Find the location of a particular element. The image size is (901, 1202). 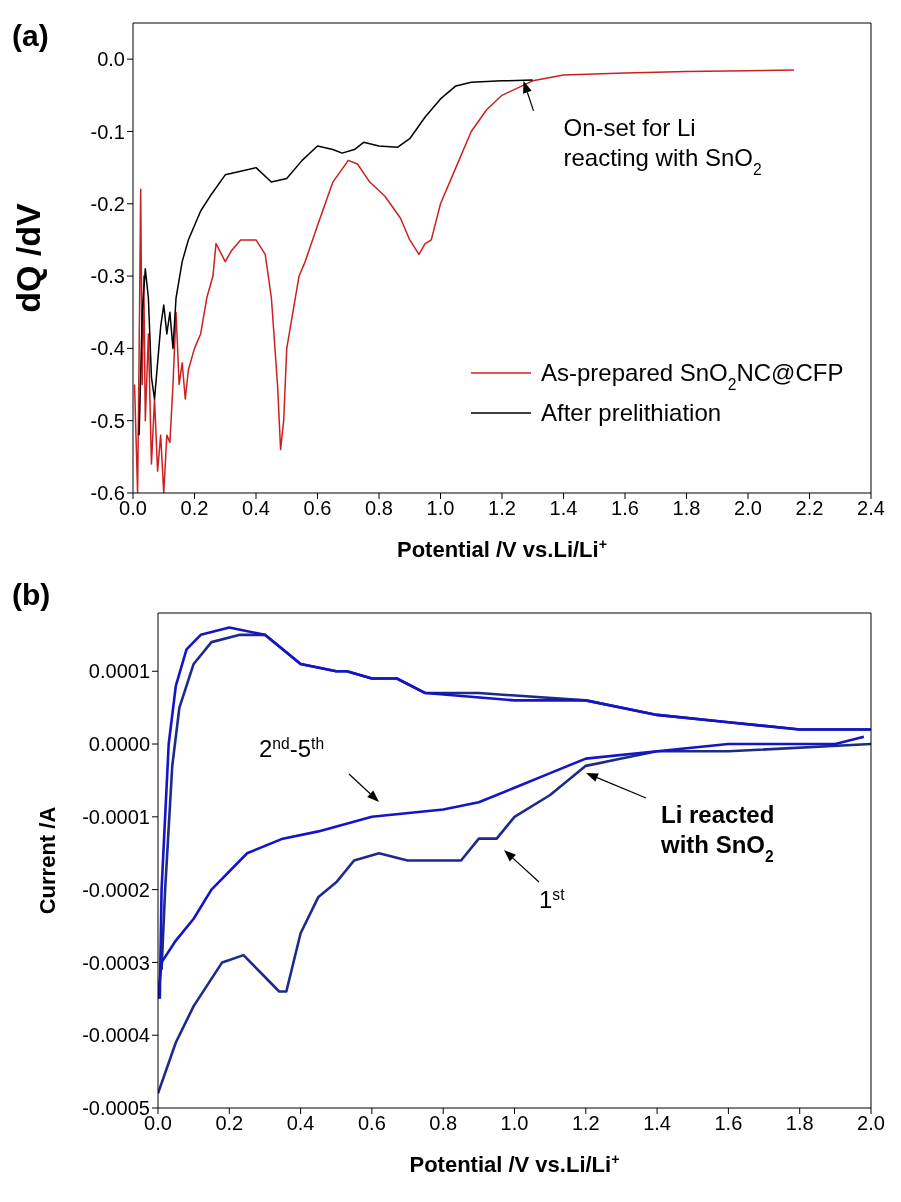

y-tick-label: -0.1 is located at coordinates (107, 131).